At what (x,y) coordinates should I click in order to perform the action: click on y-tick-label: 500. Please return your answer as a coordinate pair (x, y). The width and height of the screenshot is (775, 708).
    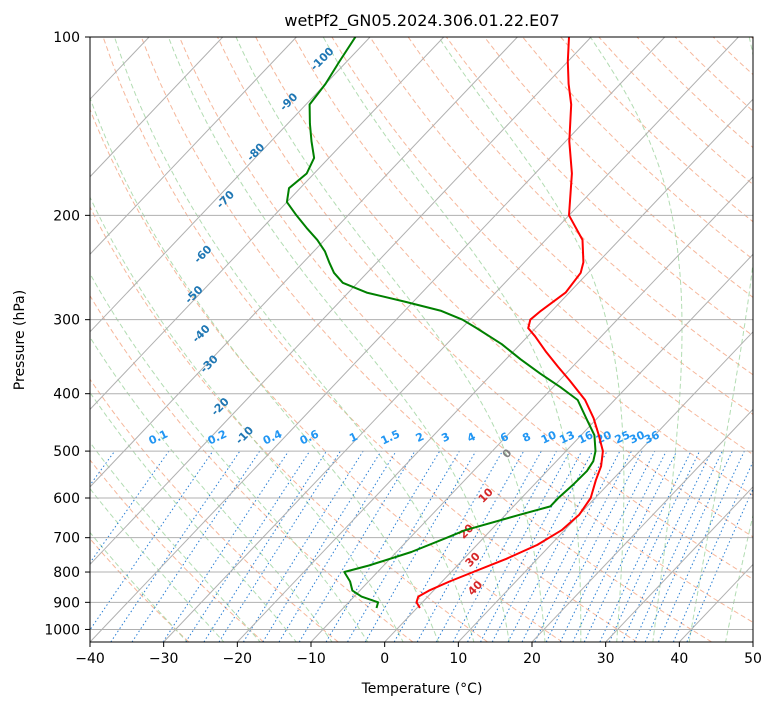
    Looking at the image, I should click on (66, 452).